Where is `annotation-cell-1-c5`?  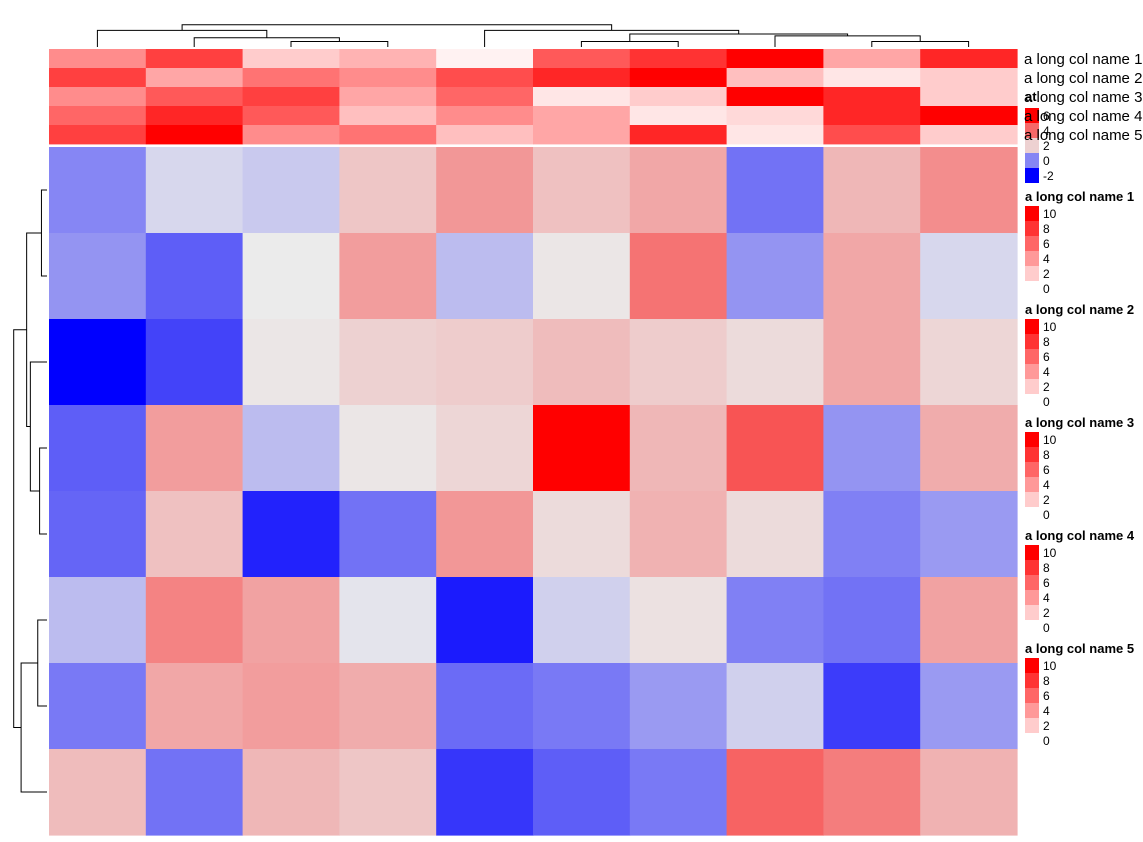 annotation-cell-1-c5 is located at coordinates (485, 59).